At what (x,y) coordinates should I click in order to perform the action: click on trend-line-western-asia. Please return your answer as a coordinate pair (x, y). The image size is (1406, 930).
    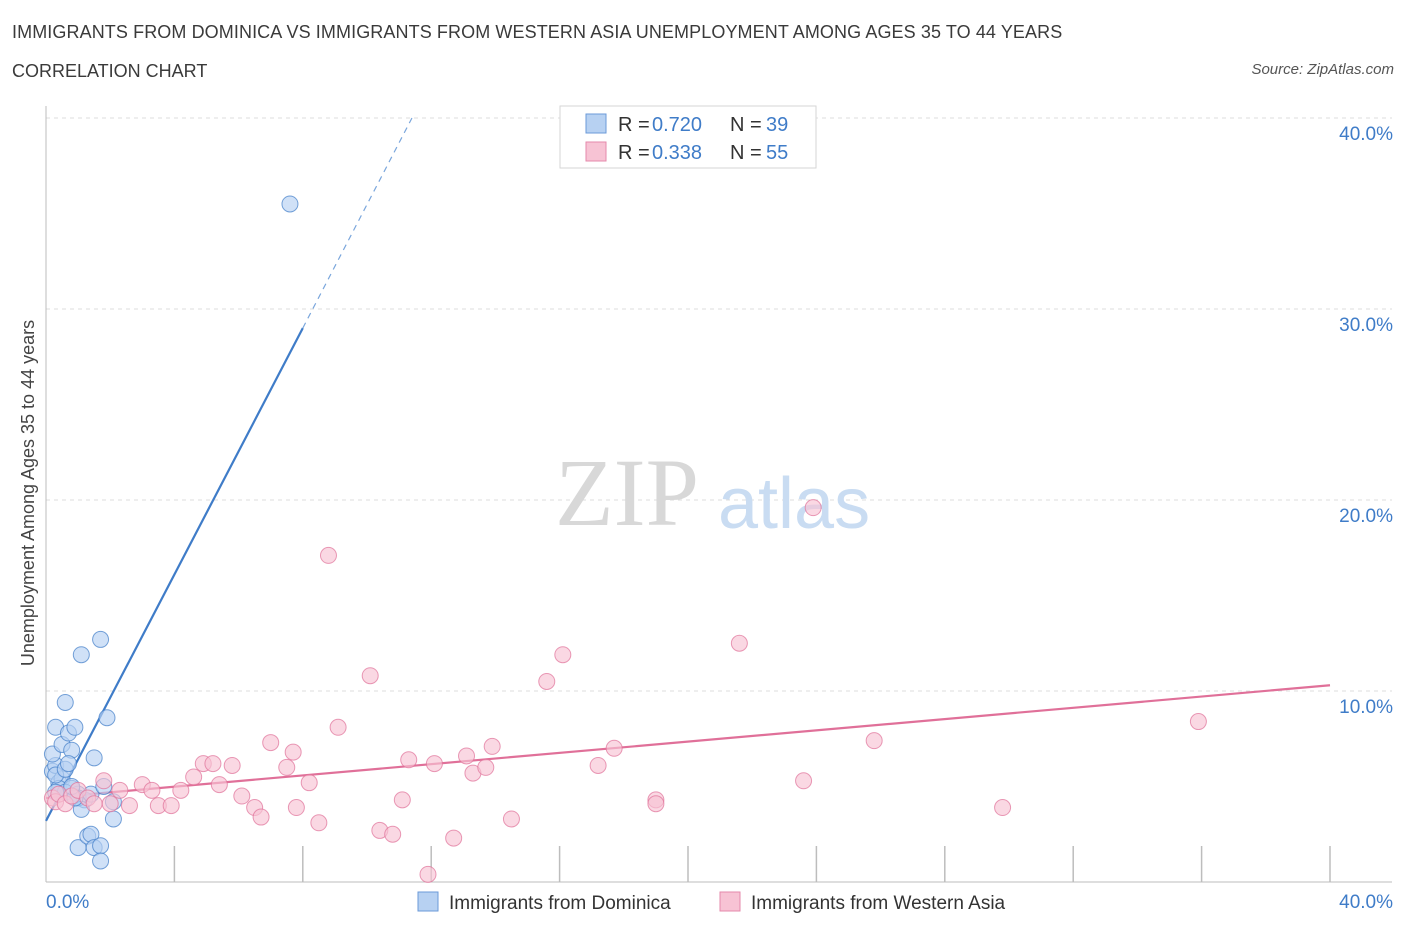
    Looking at the image, I should click on (688, 742).